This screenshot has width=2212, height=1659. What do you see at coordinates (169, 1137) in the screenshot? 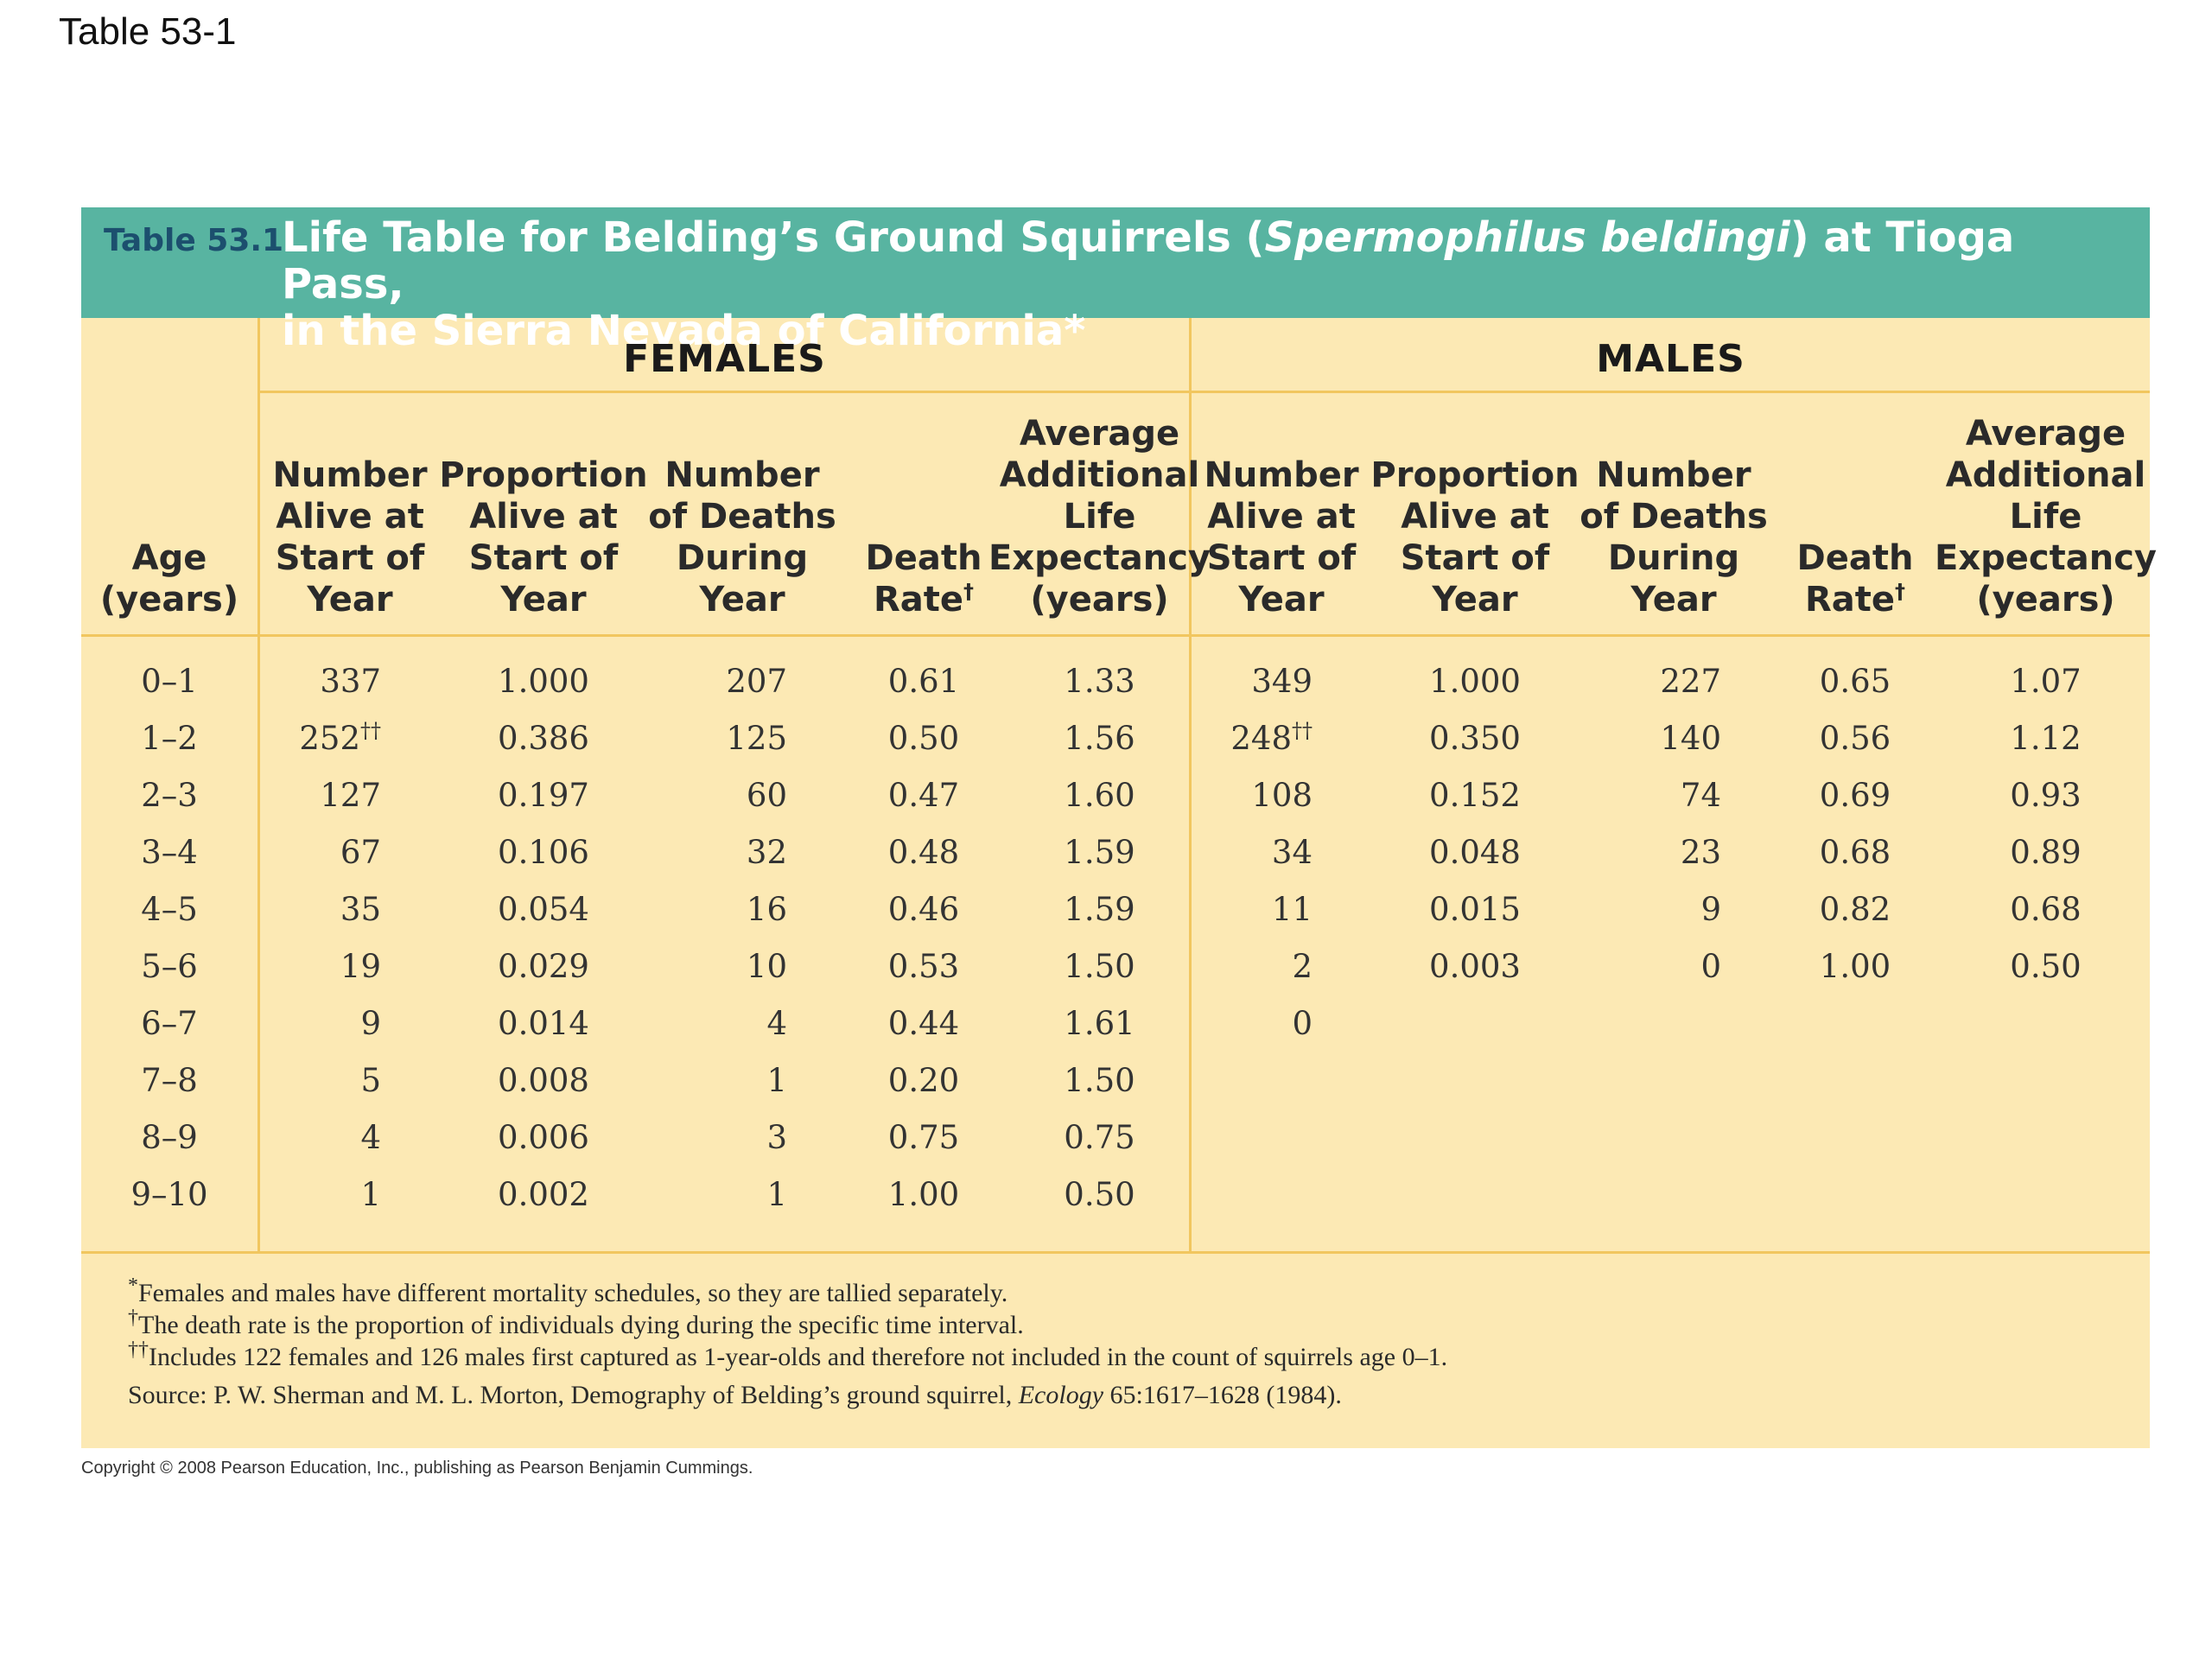
I see `cell-age: 8–9` at bounding box center [169, 1137].